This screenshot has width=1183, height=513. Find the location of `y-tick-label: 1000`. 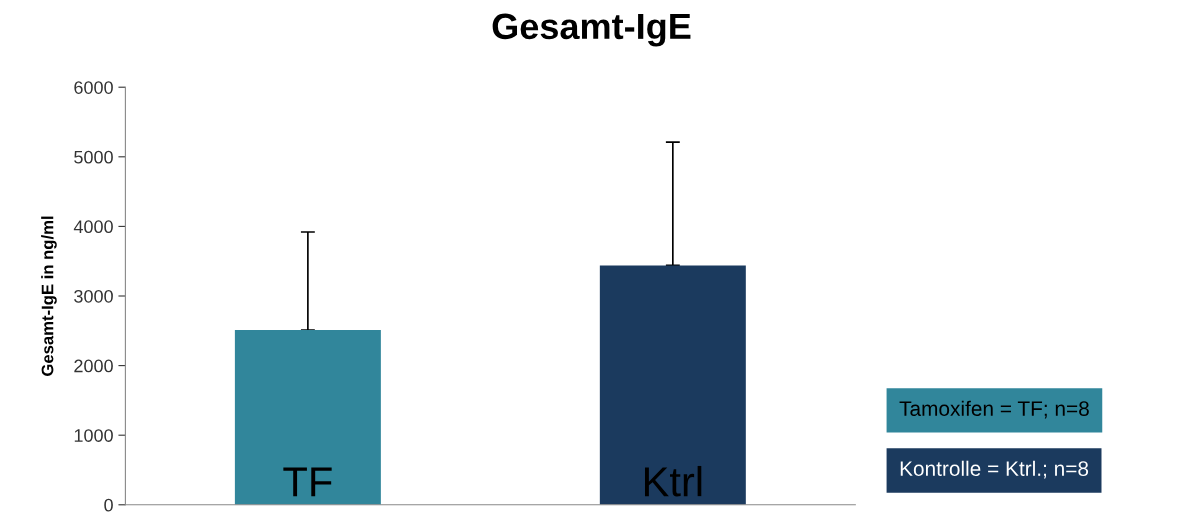

y-tick-label: 1000 is located at coordinates (93, 435).